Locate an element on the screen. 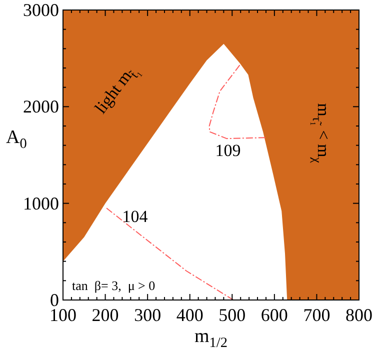 This screenshot has width=373, height=354. x-axis-title: m$_{1/2}$ is located at coordinates (211, 338).